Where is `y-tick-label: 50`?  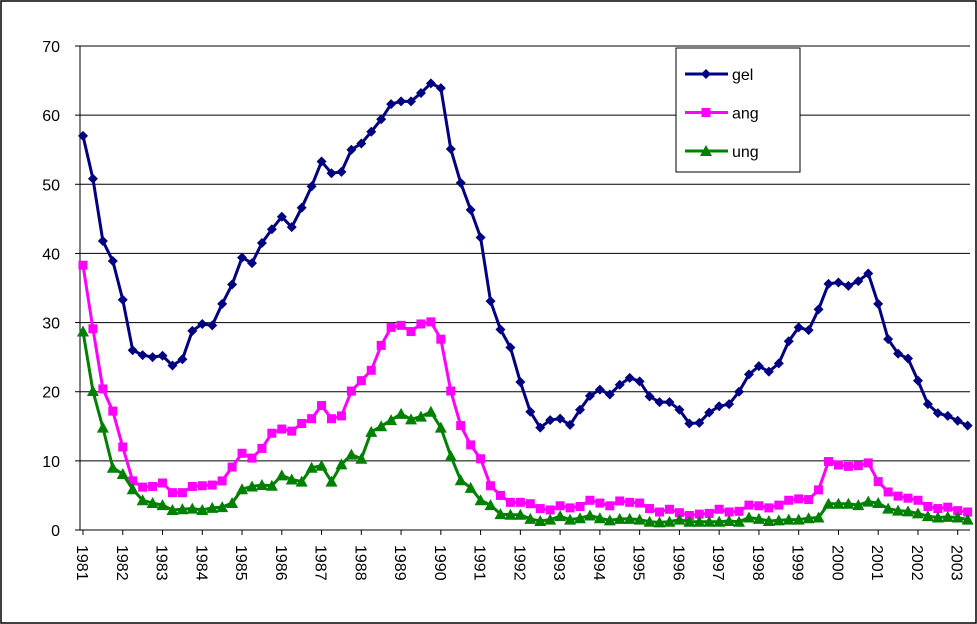 y-tick-label: 50 is located at coordinates (51, 185).